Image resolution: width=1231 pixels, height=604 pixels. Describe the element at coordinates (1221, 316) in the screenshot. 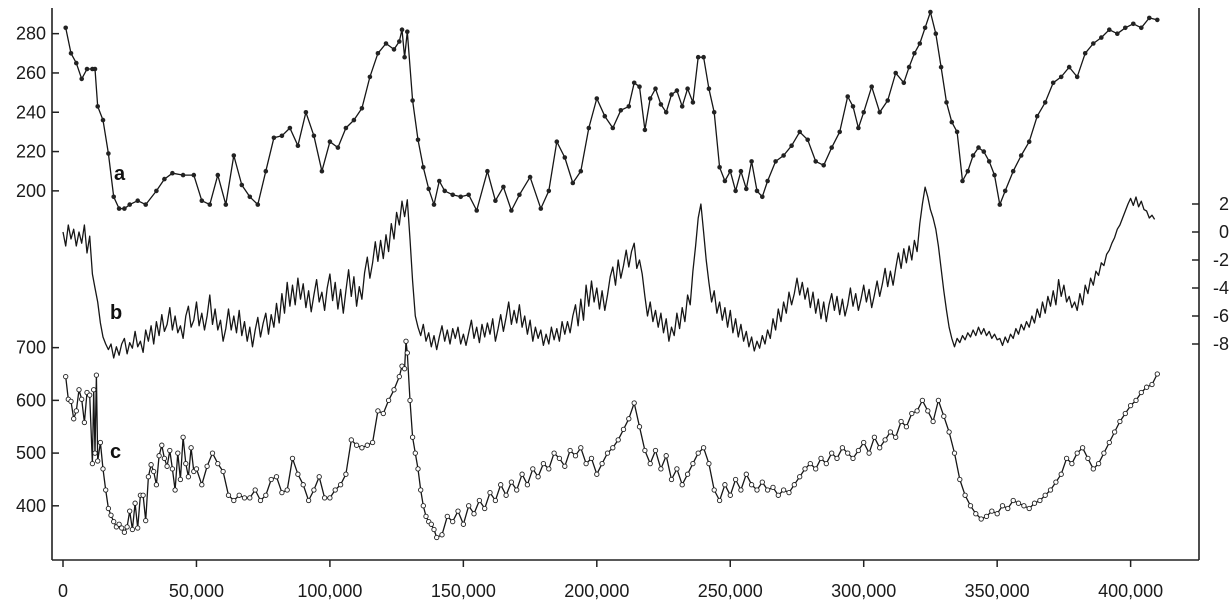

I see `y-tick-label-b: -6` at that location.